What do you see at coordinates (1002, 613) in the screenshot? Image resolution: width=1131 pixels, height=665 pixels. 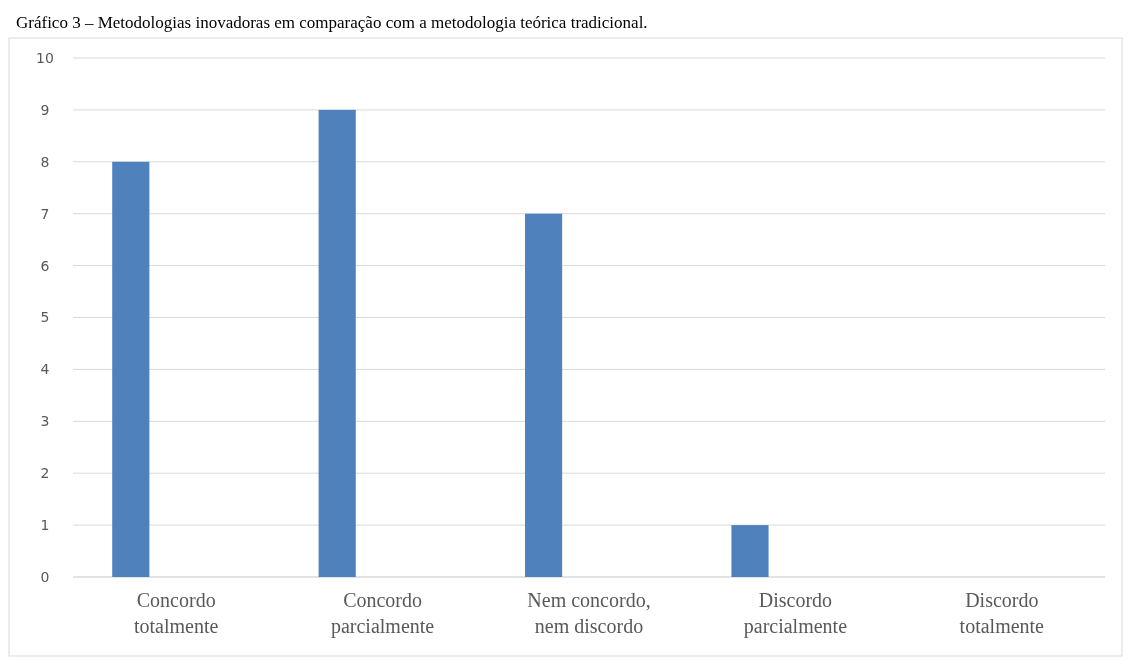 I see `x-tick-label: Discordo totalmente` at bounding box center [1002, 613].